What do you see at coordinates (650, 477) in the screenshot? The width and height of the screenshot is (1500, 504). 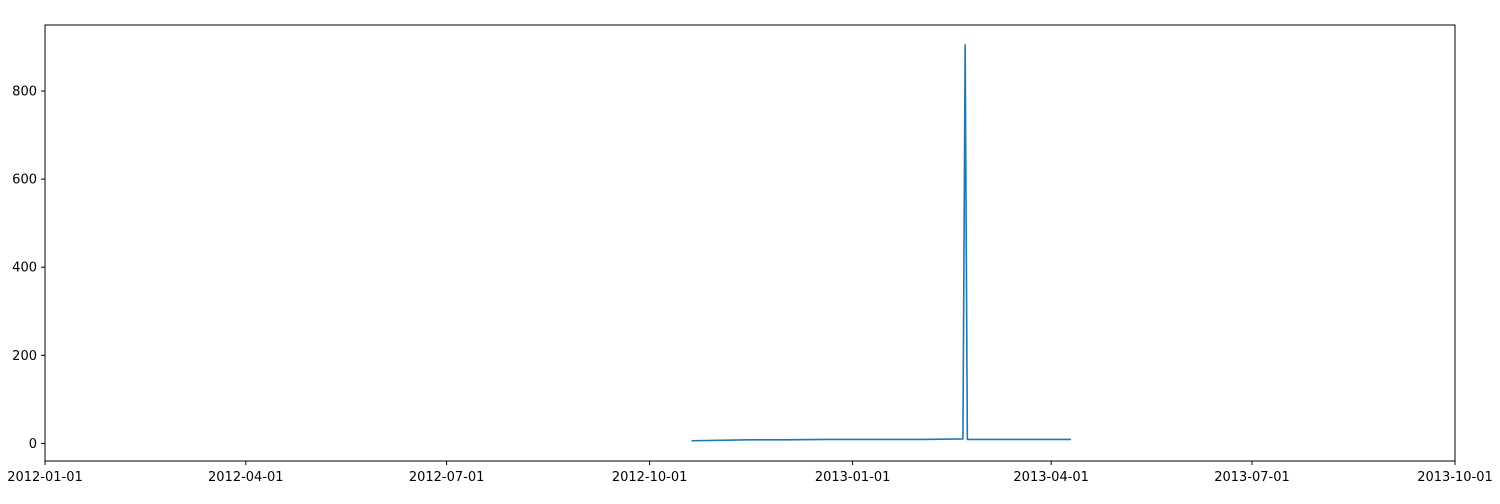 I see `x-tick-label: 2012-10-01` at bounding box center [650, 477].